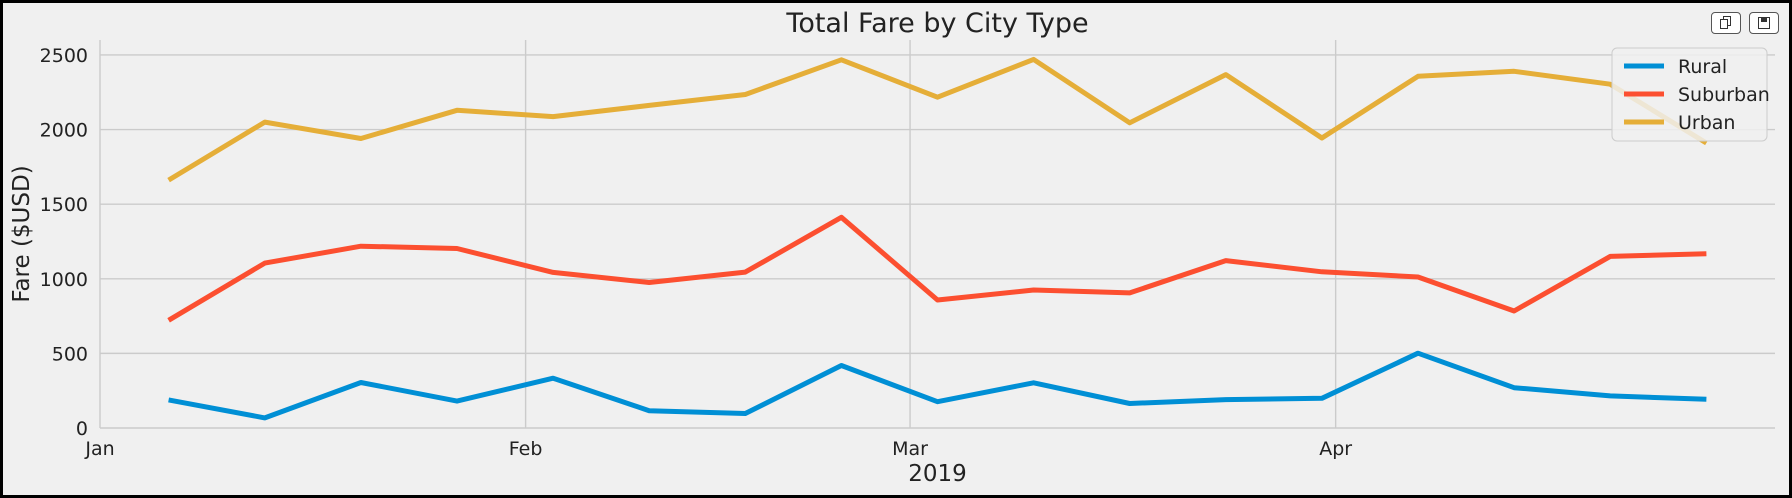 The height and width of the screenshot is (498, 1792). Describe the element at coordinates (22, 233) in the screenshot. I see `y-axis-label: Fare ($USD)` at that location.